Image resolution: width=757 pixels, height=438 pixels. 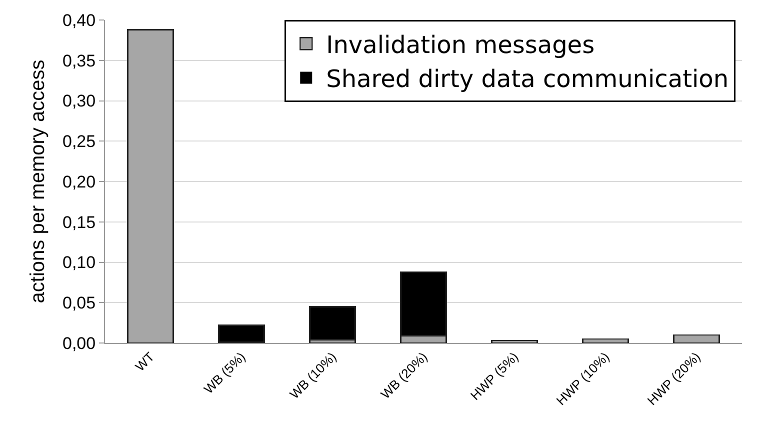 I want to click on y-tick-label: 0,05, so click(x=79, y=303).